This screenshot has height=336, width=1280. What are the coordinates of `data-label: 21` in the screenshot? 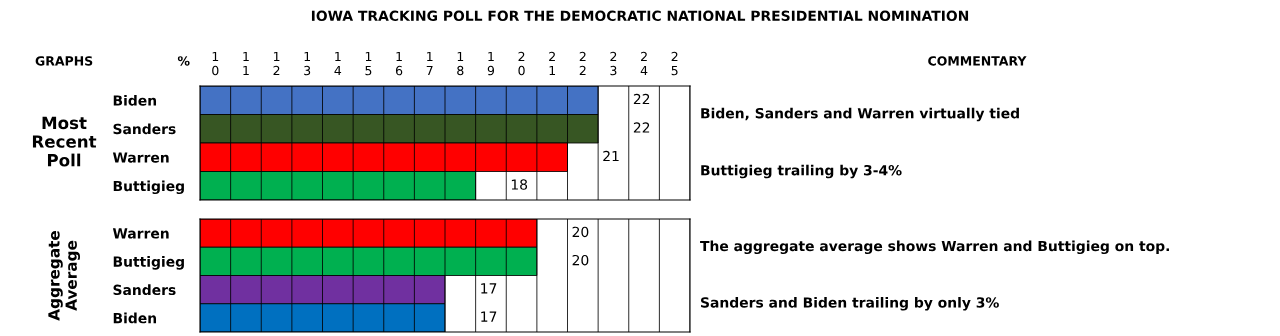 It's located at (611, 156).